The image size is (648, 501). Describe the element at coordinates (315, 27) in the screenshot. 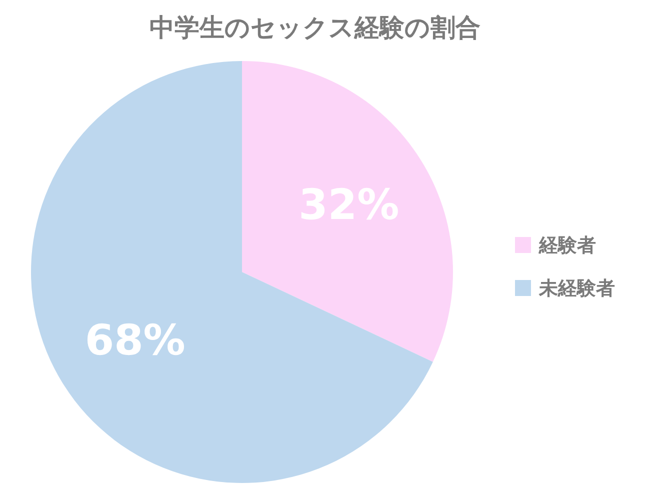

I see `chart-title: 中学生のセックス経験の割合` at that location.